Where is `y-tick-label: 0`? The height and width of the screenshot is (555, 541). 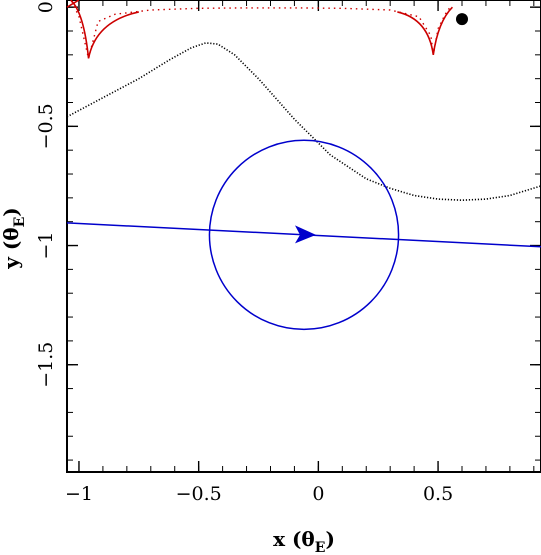
y-tick-label: 0 is located at coordinates (46, 7).